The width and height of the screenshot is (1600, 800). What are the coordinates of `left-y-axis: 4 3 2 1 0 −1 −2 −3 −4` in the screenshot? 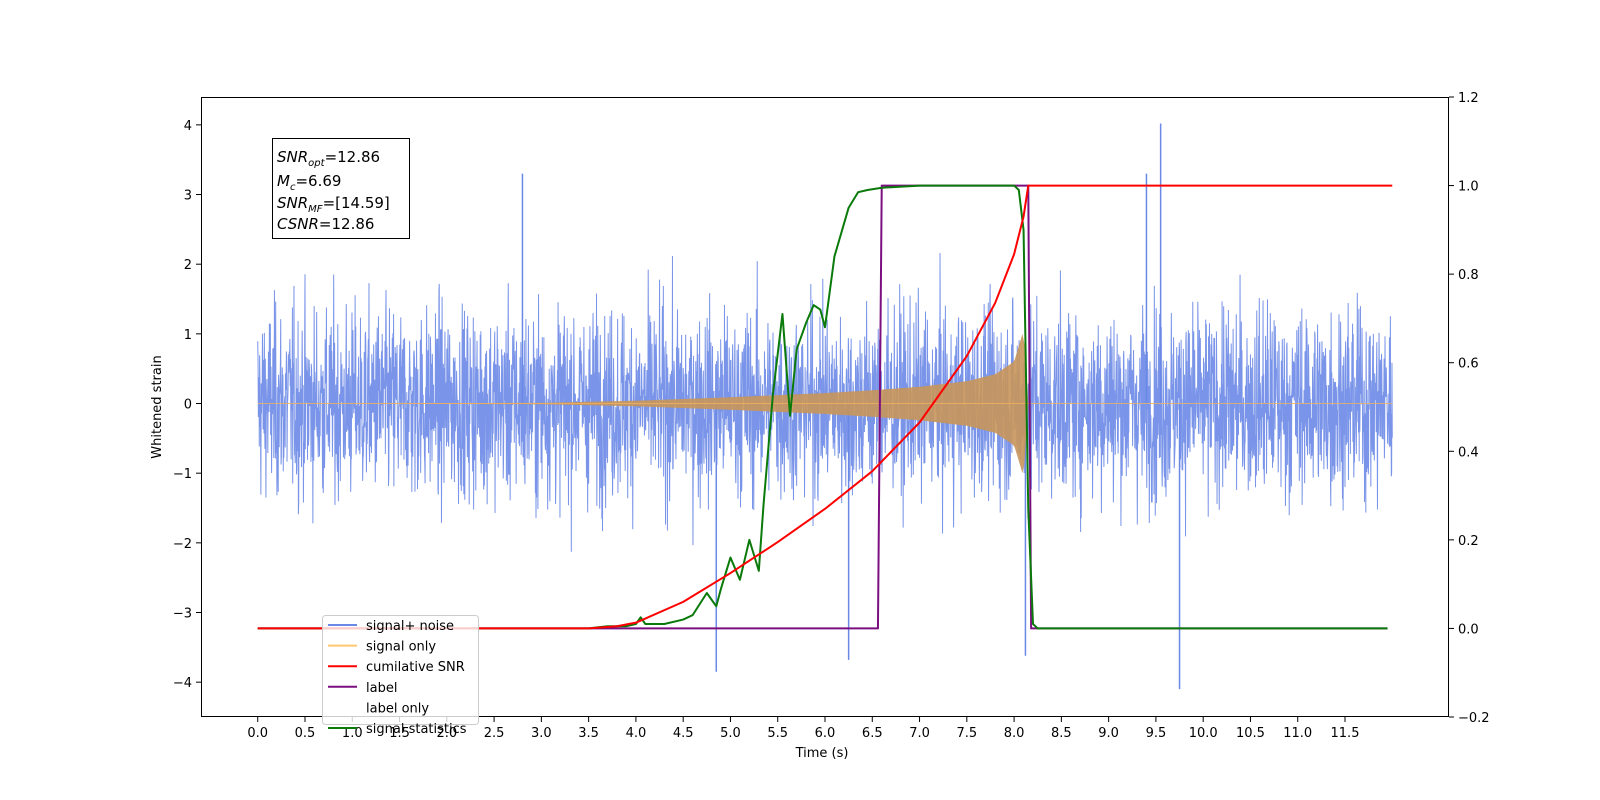 It's located at (187, 405).